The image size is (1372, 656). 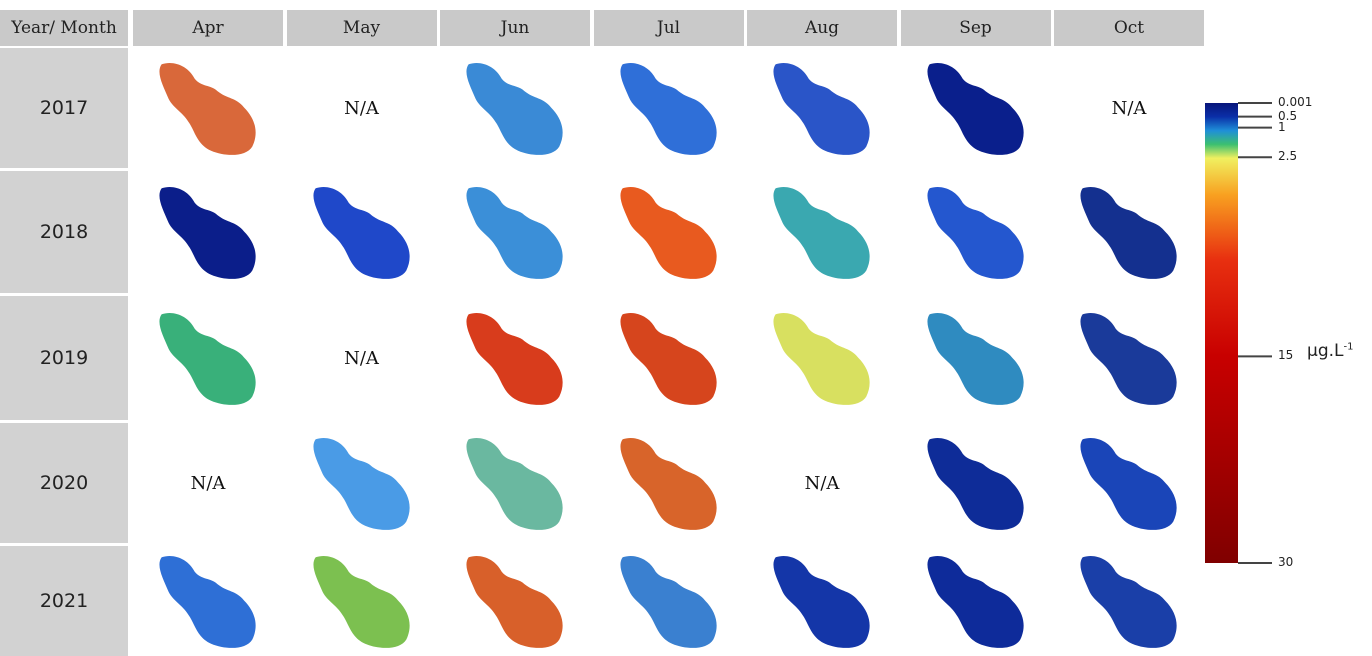 I want to click on colorbar-tick-label: 2.5, so click(x=1288, y=156).